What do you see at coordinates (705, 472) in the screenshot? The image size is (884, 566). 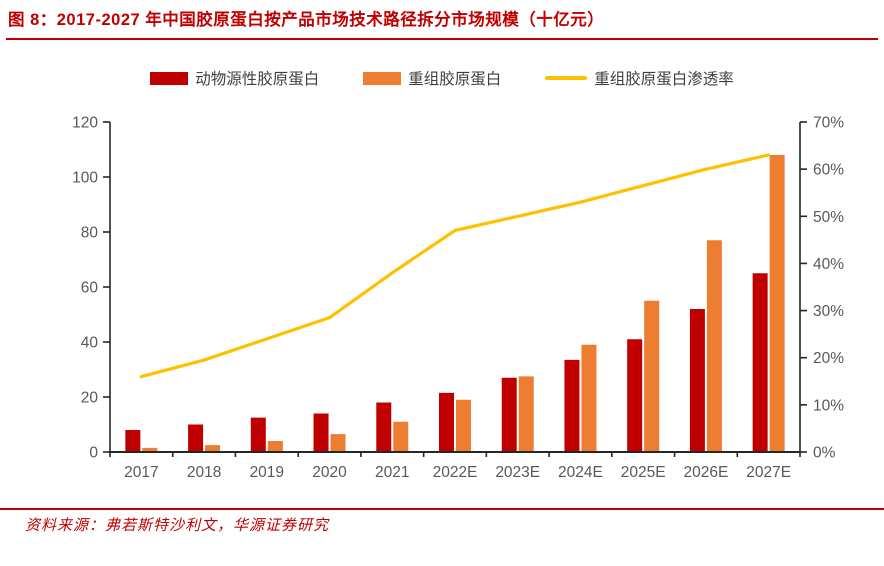 I see `x-axis-label-2026E: 2026E` at bounding box center [705, 472].